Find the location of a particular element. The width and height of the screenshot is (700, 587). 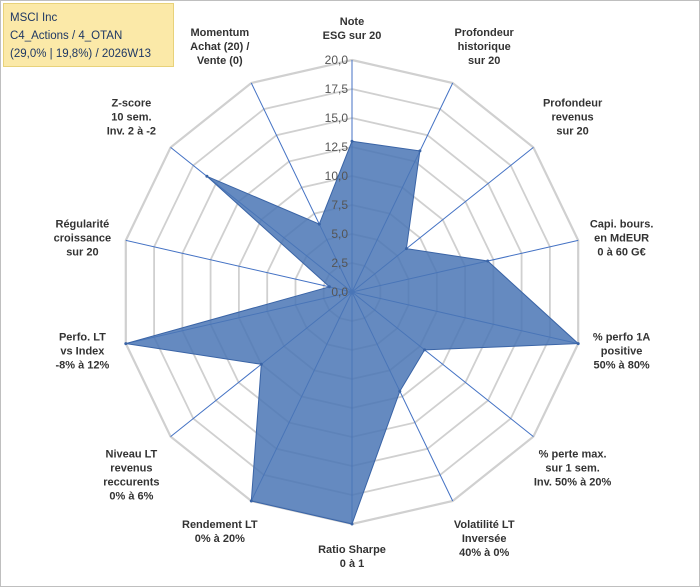

axis-label: % perfo 1A positive 50% à 80% is located at coordinates (622, 352).